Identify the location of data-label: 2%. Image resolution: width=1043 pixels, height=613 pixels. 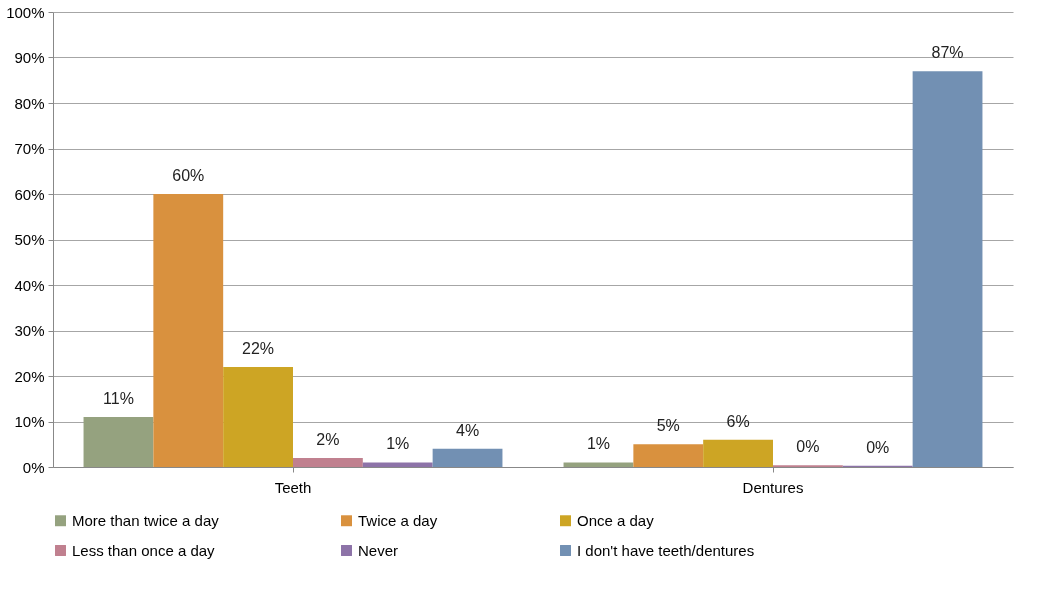
(328, 439).